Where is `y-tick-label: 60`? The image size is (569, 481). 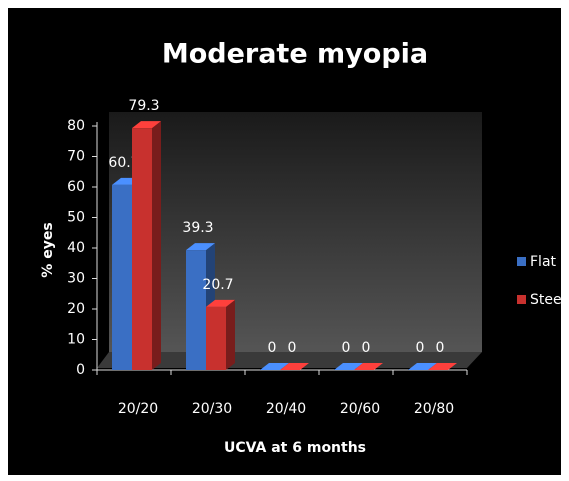
y-tick-label: 60 is located at coordinates (76, 187).